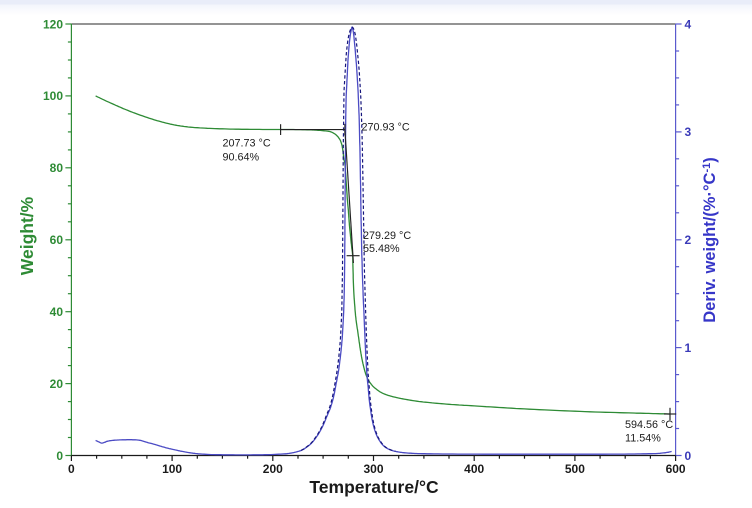 Image resolution: width=752 pixels, height=508 pixels. What do you see at coordinates (688, 240) in the screenshot?
I see `svg-text: 2` at bounding box center [688, 240].